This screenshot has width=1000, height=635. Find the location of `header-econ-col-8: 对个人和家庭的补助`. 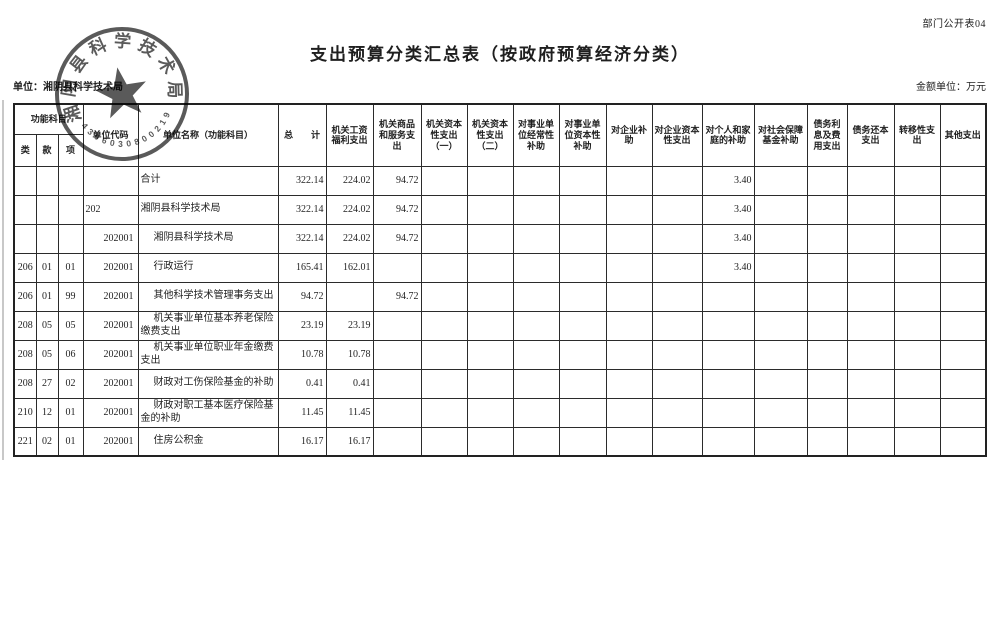

header-econ-col-8: 对个人和家庭的补助 is located at coordinates (728, 135).